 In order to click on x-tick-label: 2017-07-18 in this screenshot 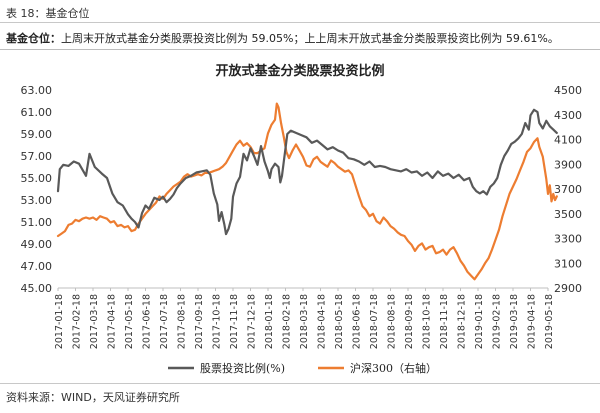, I will do `click(164, 321)`.